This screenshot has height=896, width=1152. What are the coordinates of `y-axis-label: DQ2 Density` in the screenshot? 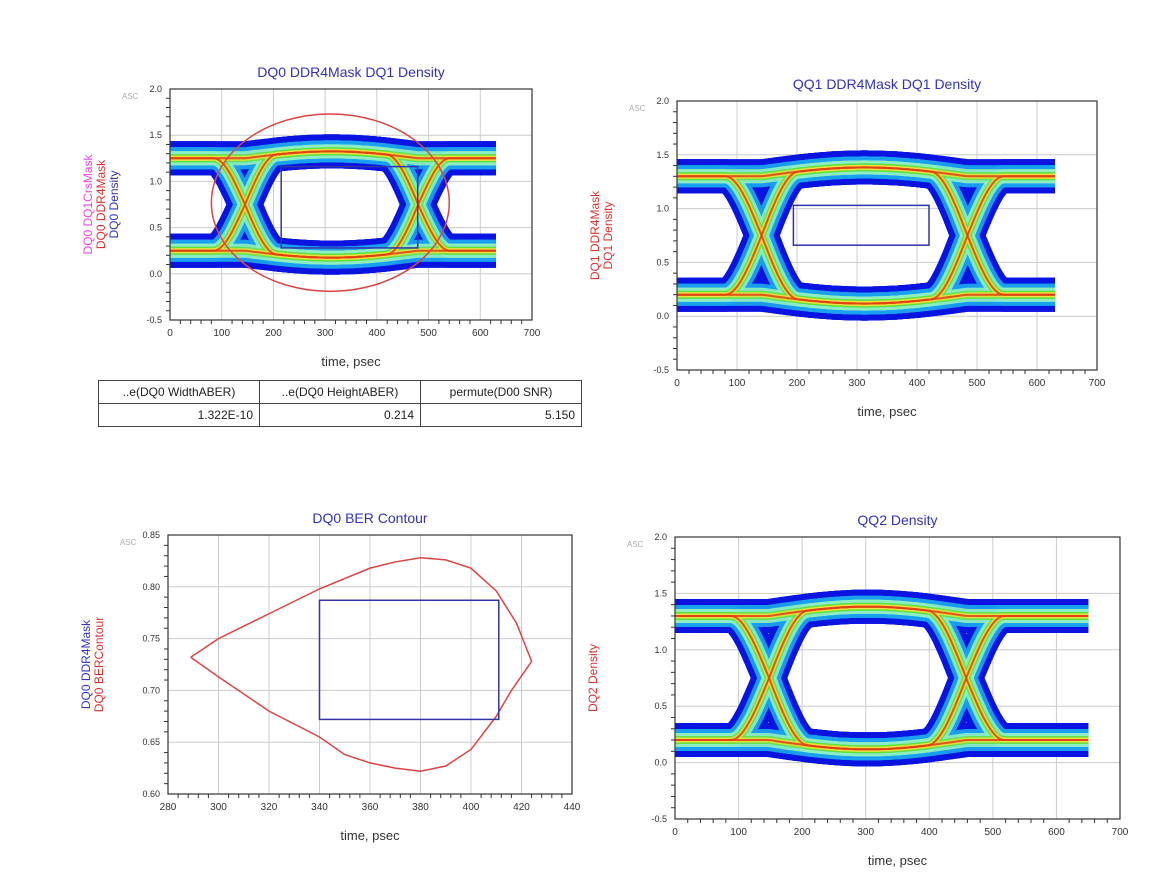 It's located at (593, 678).